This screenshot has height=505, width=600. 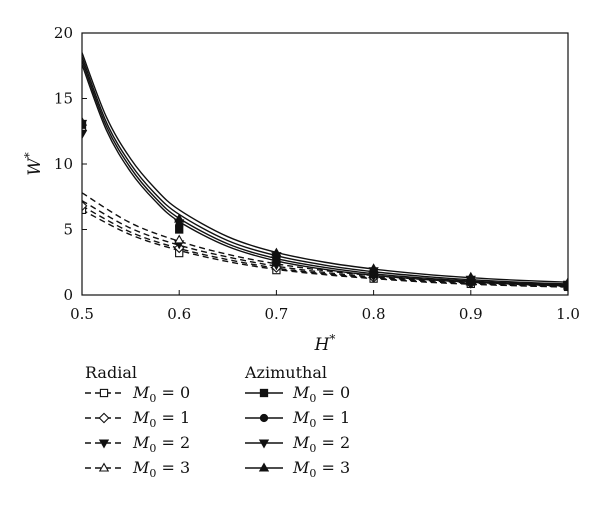 What do you see at coordinates (179, 314) in the screenshot?
I see `x-tick-label-2: 0.6` at bounding box center [179, 314].